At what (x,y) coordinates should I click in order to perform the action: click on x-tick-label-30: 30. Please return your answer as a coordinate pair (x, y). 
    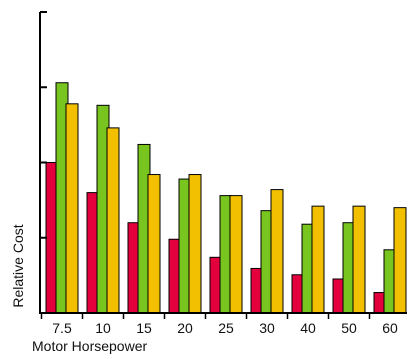
    Looking at the image, I should click on (267, 328).